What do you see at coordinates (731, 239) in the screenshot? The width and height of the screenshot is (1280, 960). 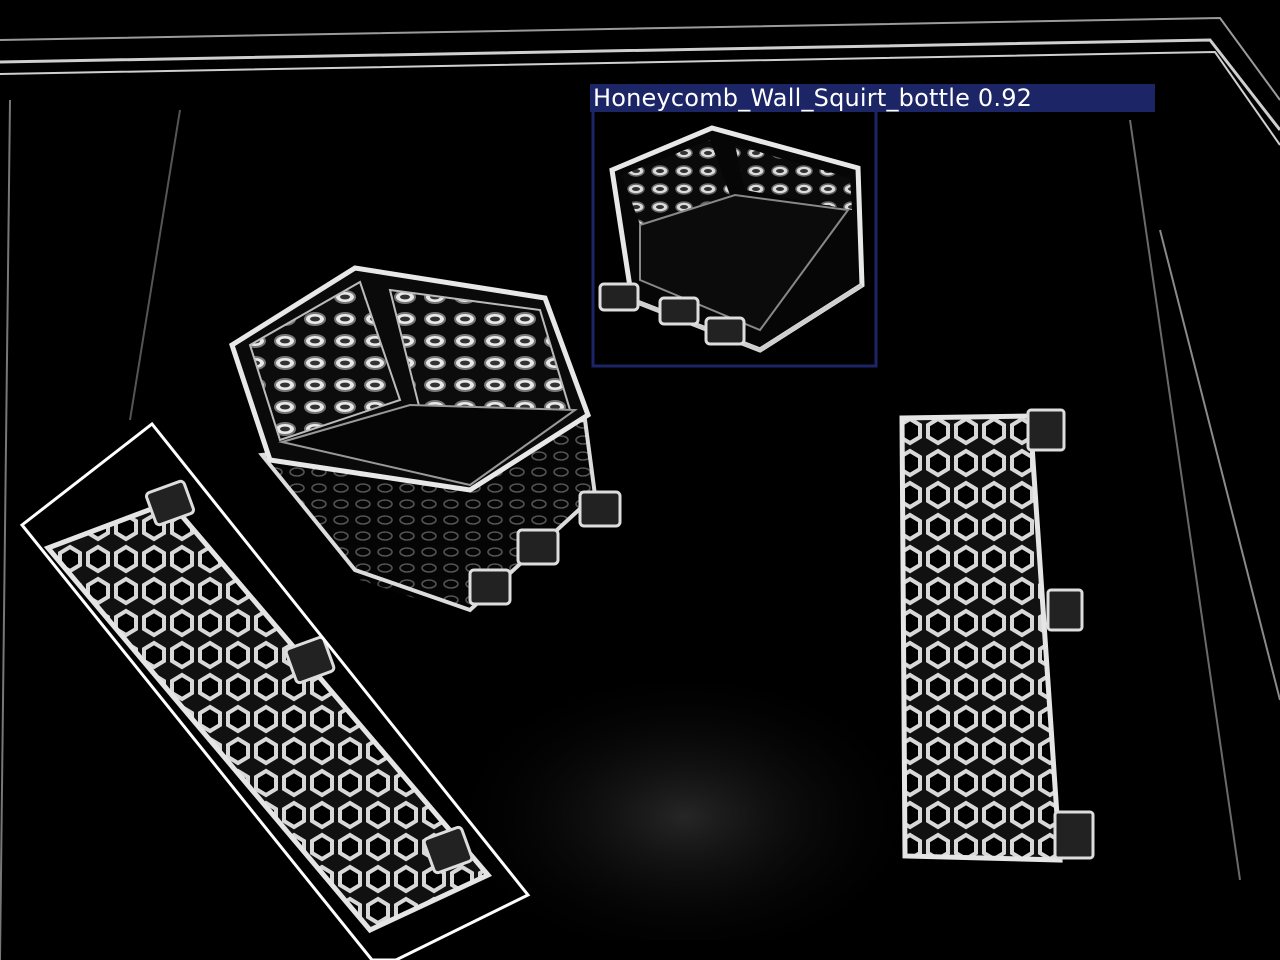 I see `hex-container-small` at bounding box center [731, 239].